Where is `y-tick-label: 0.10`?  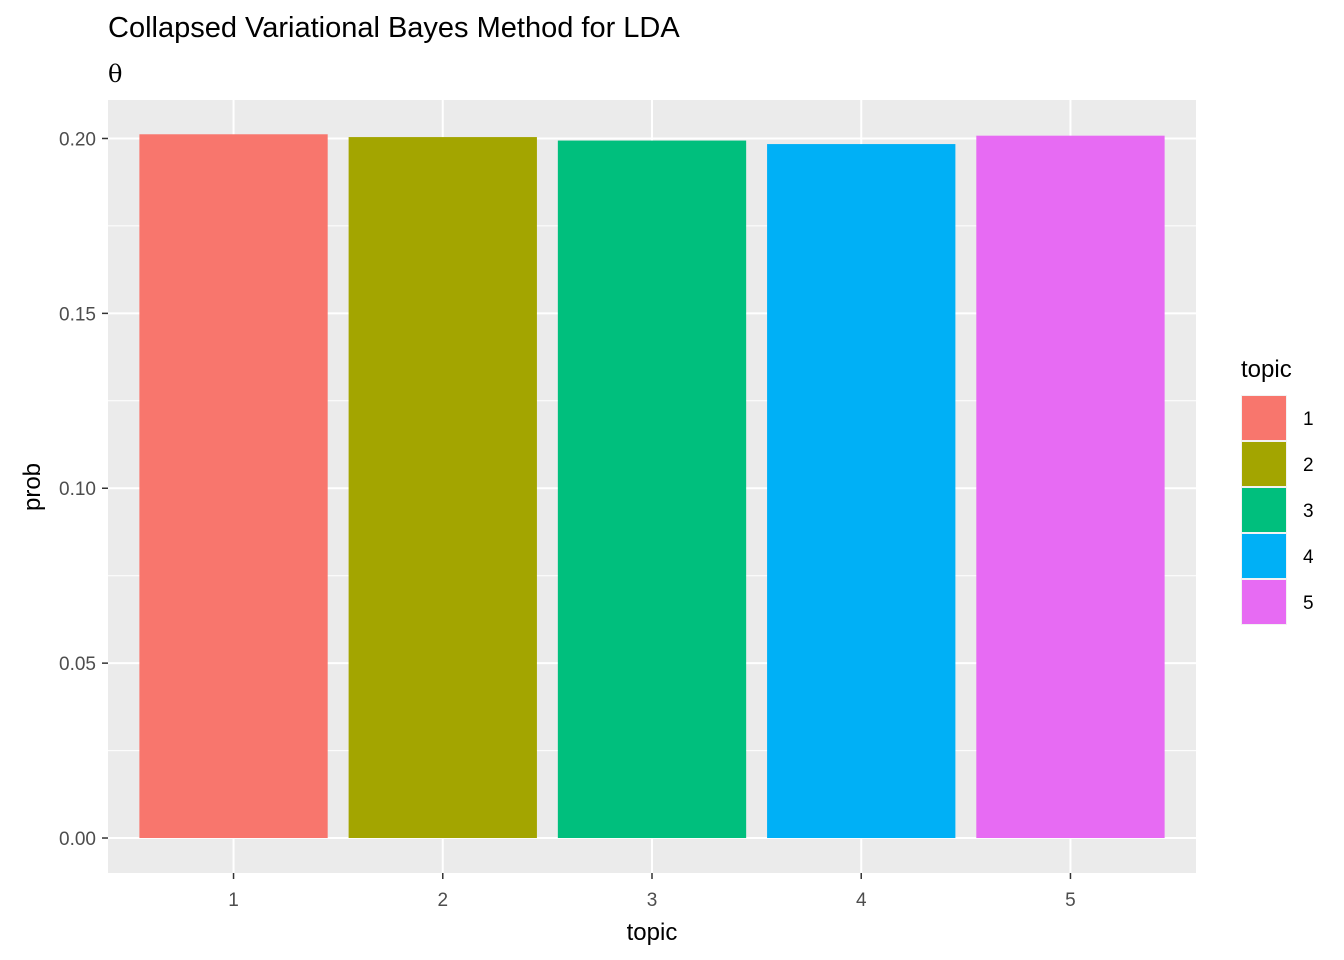 y-tick-label: 0.10 is located at coordinates (77, 489).